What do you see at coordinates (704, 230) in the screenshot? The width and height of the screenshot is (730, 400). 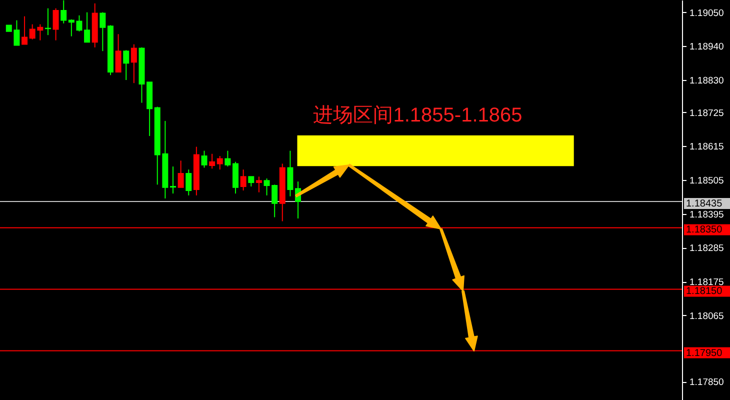 I see `ref-line-label: 1.18350` at bounding box center [704, 230].